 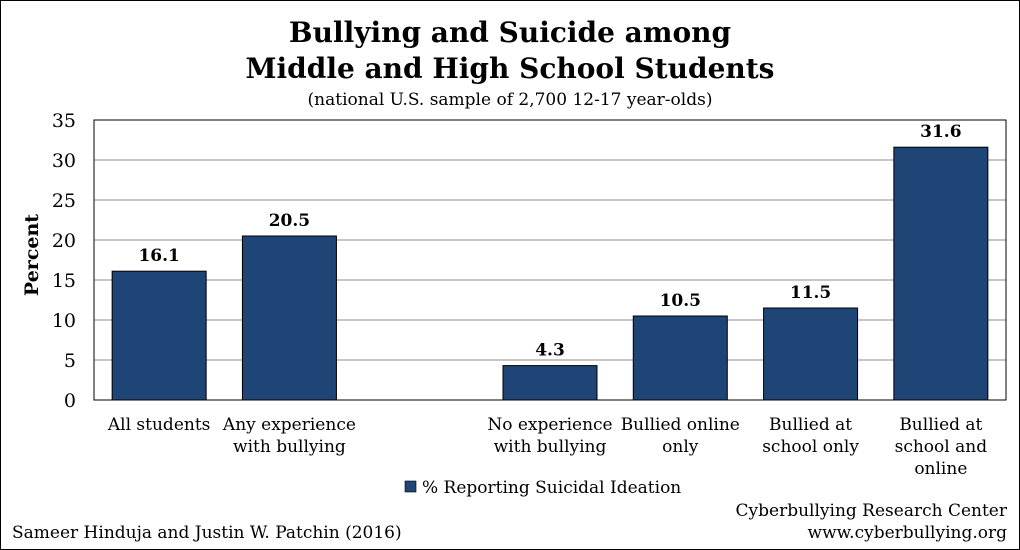 I want to click on data-label: 16.1, so click(x=158, y=256).